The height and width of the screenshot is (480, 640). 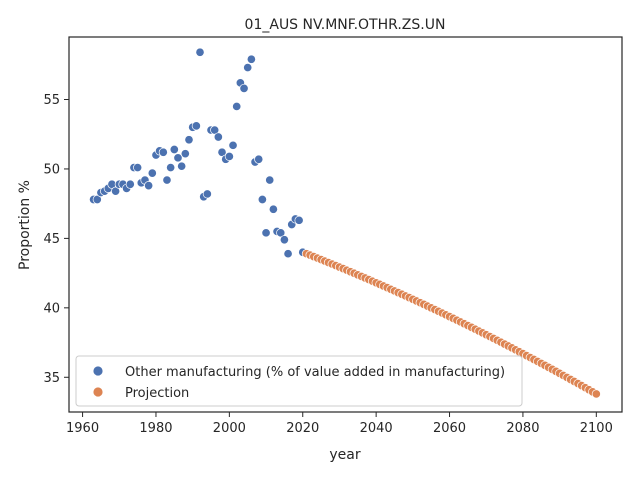 I want to click on legend-box, so click(x=299, y=381).